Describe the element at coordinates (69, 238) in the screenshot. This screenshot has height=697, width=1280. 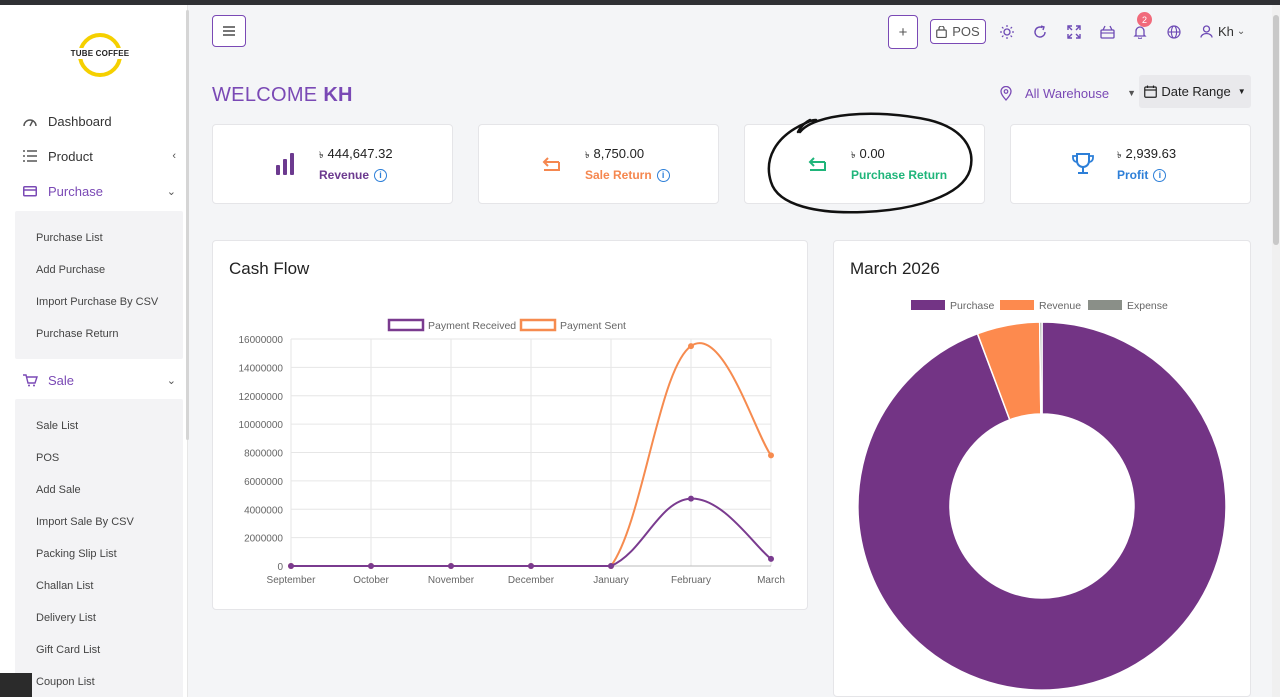
I see `submenu-item: Purchase List` at that location.